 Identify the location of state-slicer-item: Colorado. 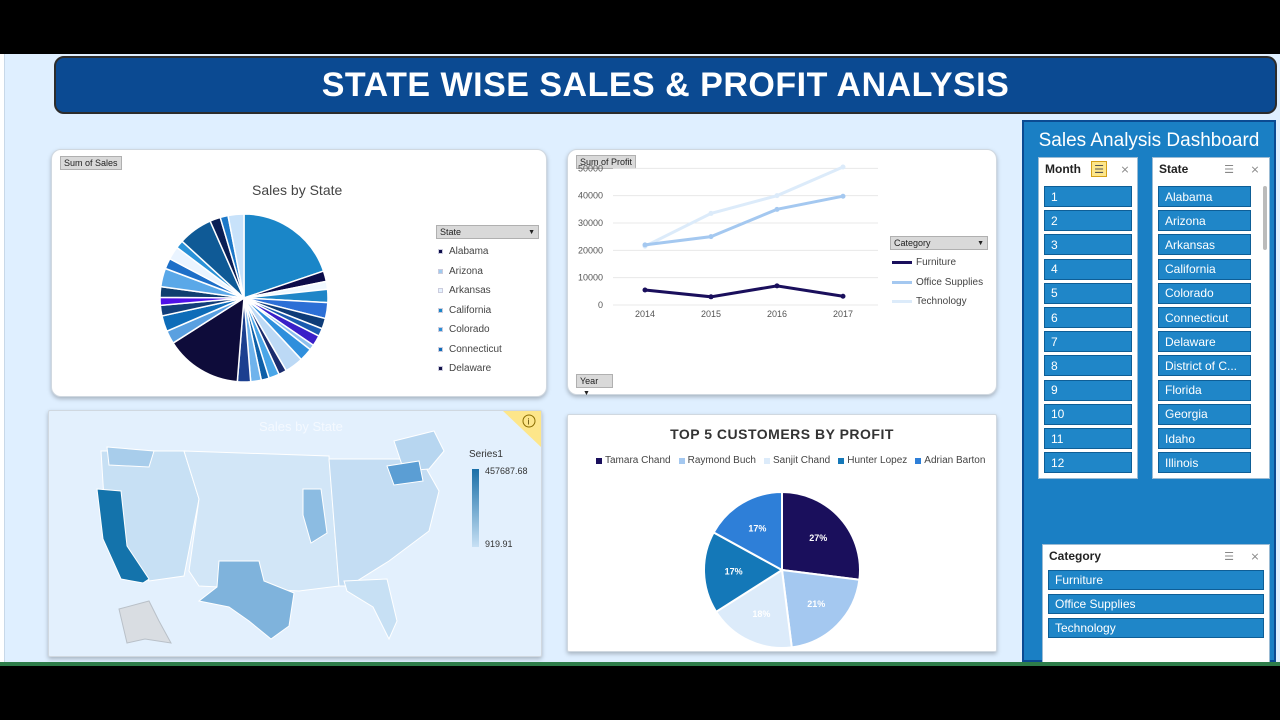
(1204, 293).